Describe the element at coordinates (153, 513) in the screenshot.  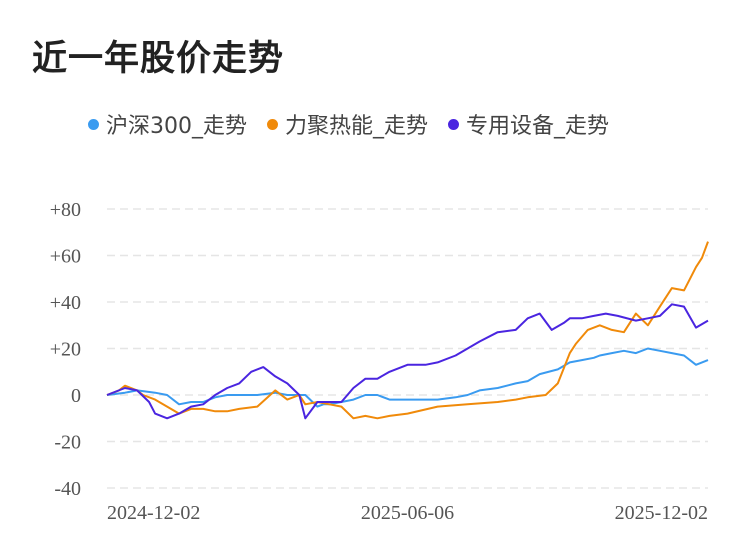
I see `x-tick-label: 2024-12-02` at that location.